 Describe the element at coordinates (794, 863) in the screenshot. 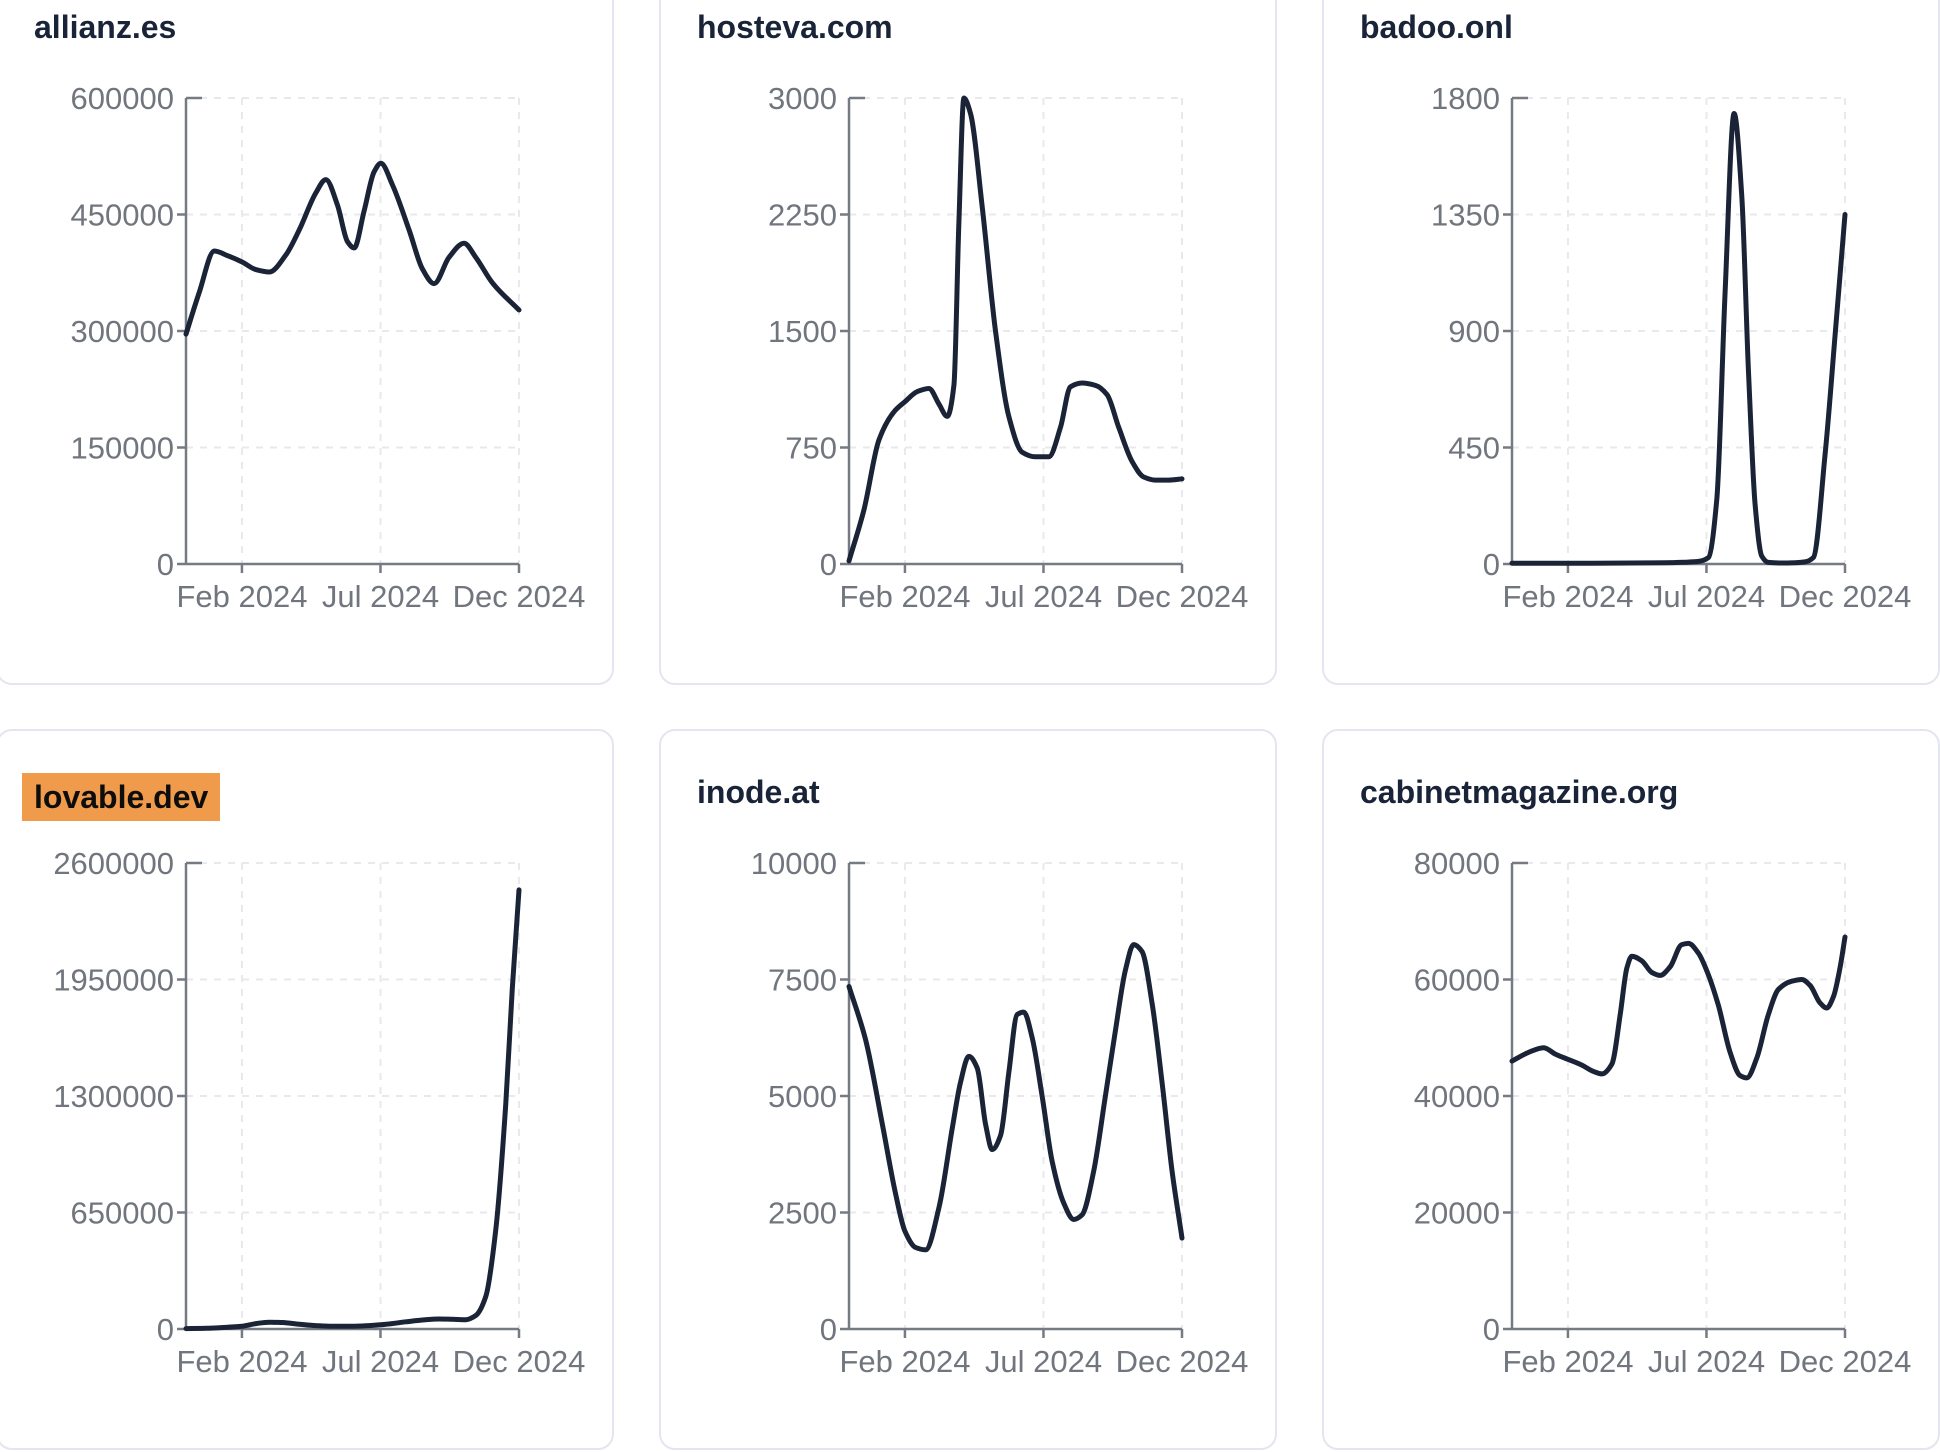

I see `y-tick-label: 10000` at that location.